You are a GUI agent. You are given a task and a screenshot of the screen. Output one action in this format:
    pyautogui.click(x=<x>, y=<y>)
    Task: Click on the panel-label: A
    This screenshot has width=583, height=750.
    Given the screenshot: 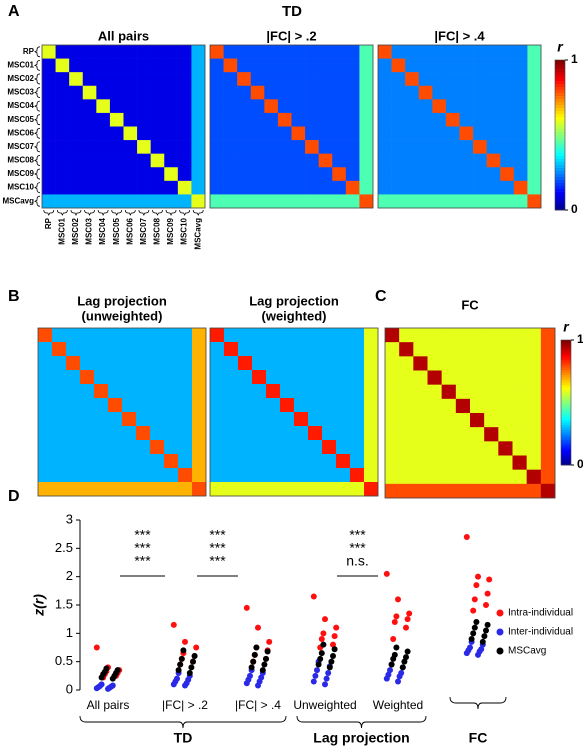 What is the action you would take?
    pyautogui.click(x=14, y=11)
    